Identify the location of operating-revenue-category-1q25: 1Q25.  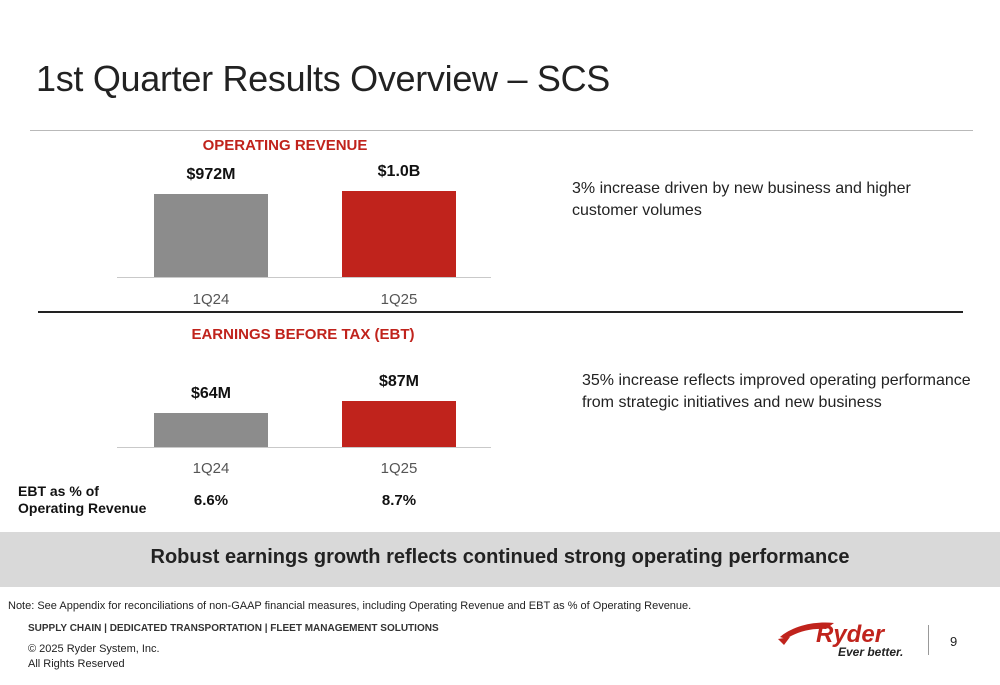
(399, 299).